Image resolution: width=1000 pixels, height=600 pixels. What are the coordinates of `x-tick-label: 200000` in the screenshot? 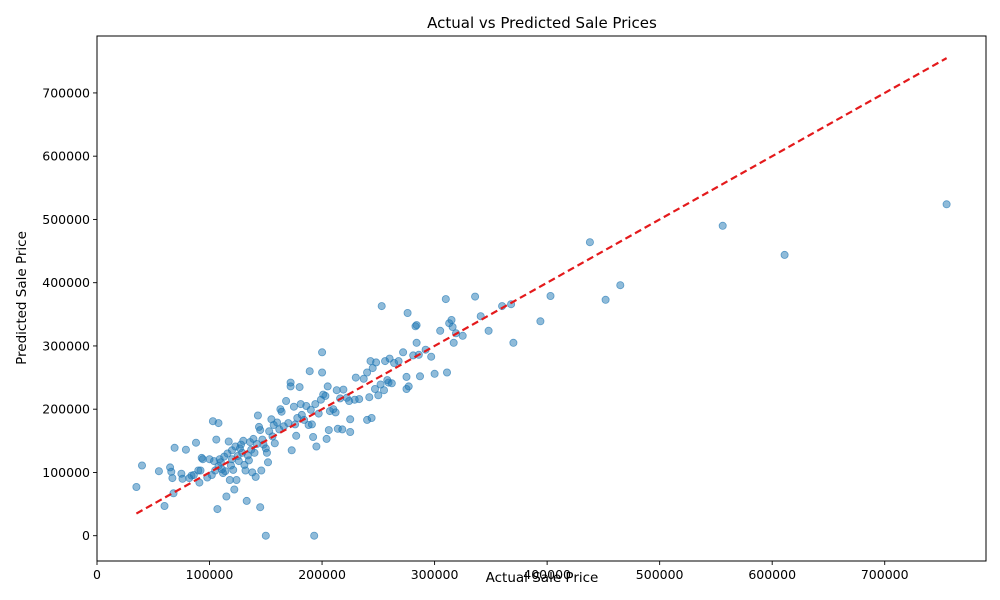 It's located at (322, 574).